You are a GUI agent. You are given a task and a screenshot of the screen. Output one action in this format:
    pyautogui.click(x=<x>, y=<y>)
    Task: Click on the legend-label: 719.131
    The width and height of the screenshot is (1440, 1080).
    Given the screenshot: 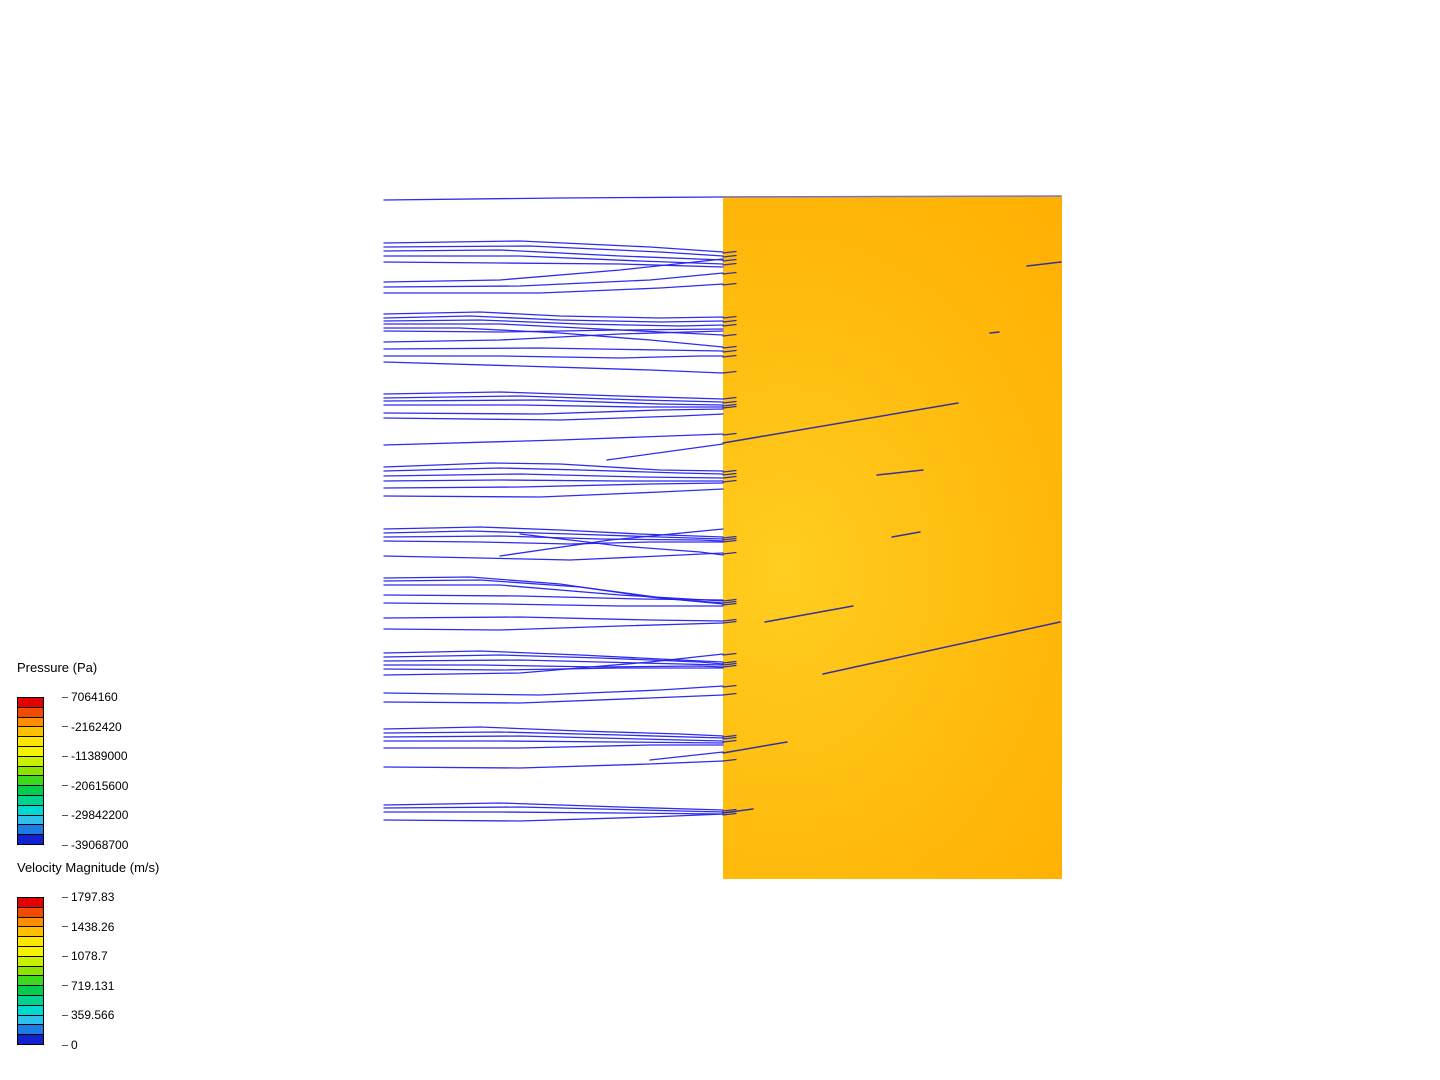 What is the action you would take?
    pyautogui.click(x=93, y=985)
    